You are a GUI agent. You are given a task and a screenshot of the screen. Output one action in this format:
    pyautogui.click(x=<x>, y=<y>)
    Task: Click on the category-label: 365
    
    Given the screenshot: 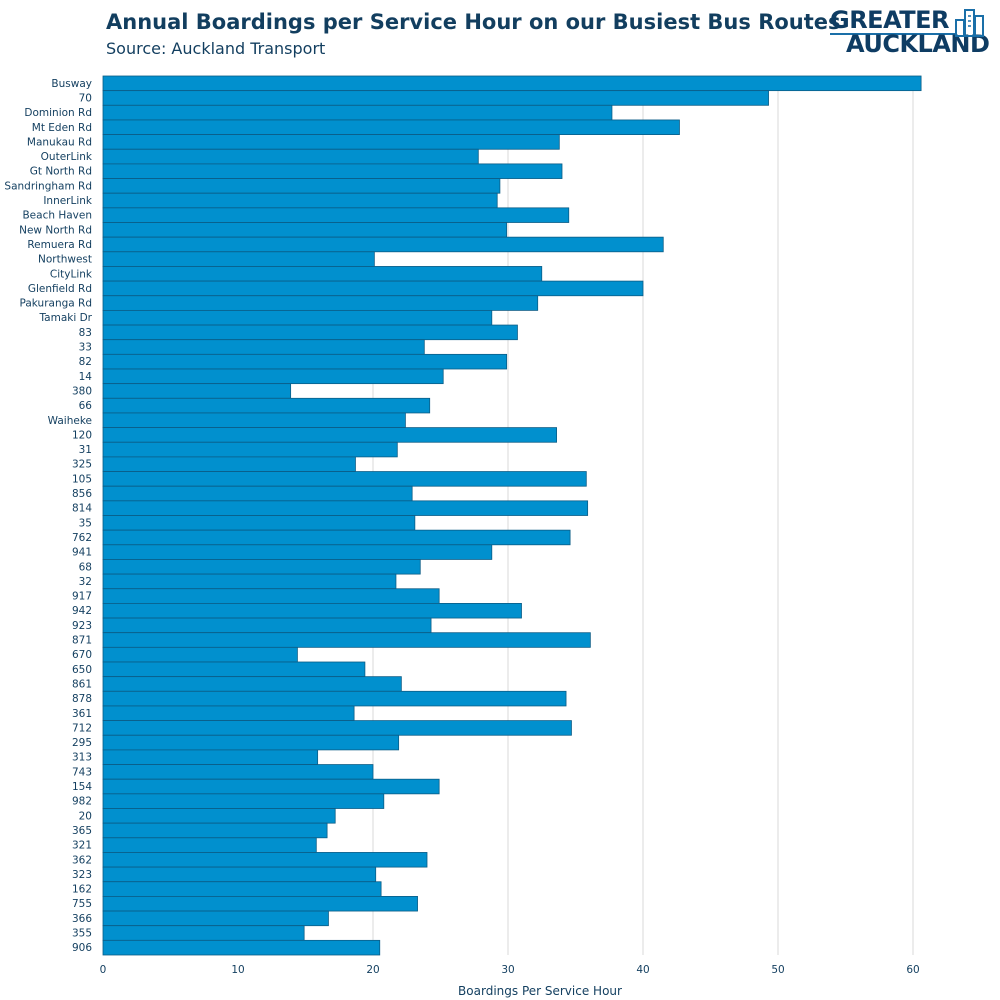 What is the action you would take?
    pyautogui.click(x=82, y=831)
    